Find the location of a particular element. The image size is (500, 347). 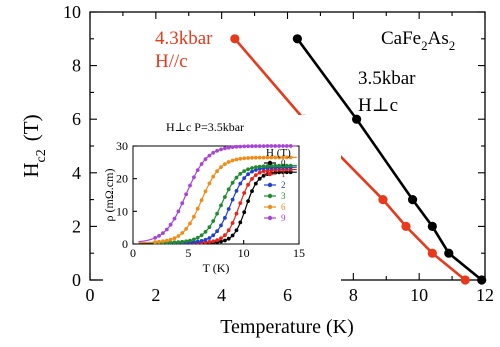

y-tick-label: 8 is located at coordinates (76, 66).